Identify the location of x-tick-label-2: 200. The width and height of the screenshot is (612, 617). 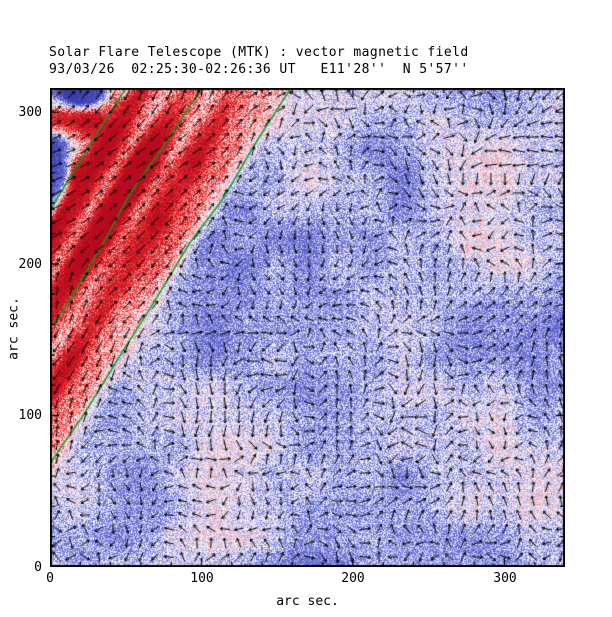
(353, 578).